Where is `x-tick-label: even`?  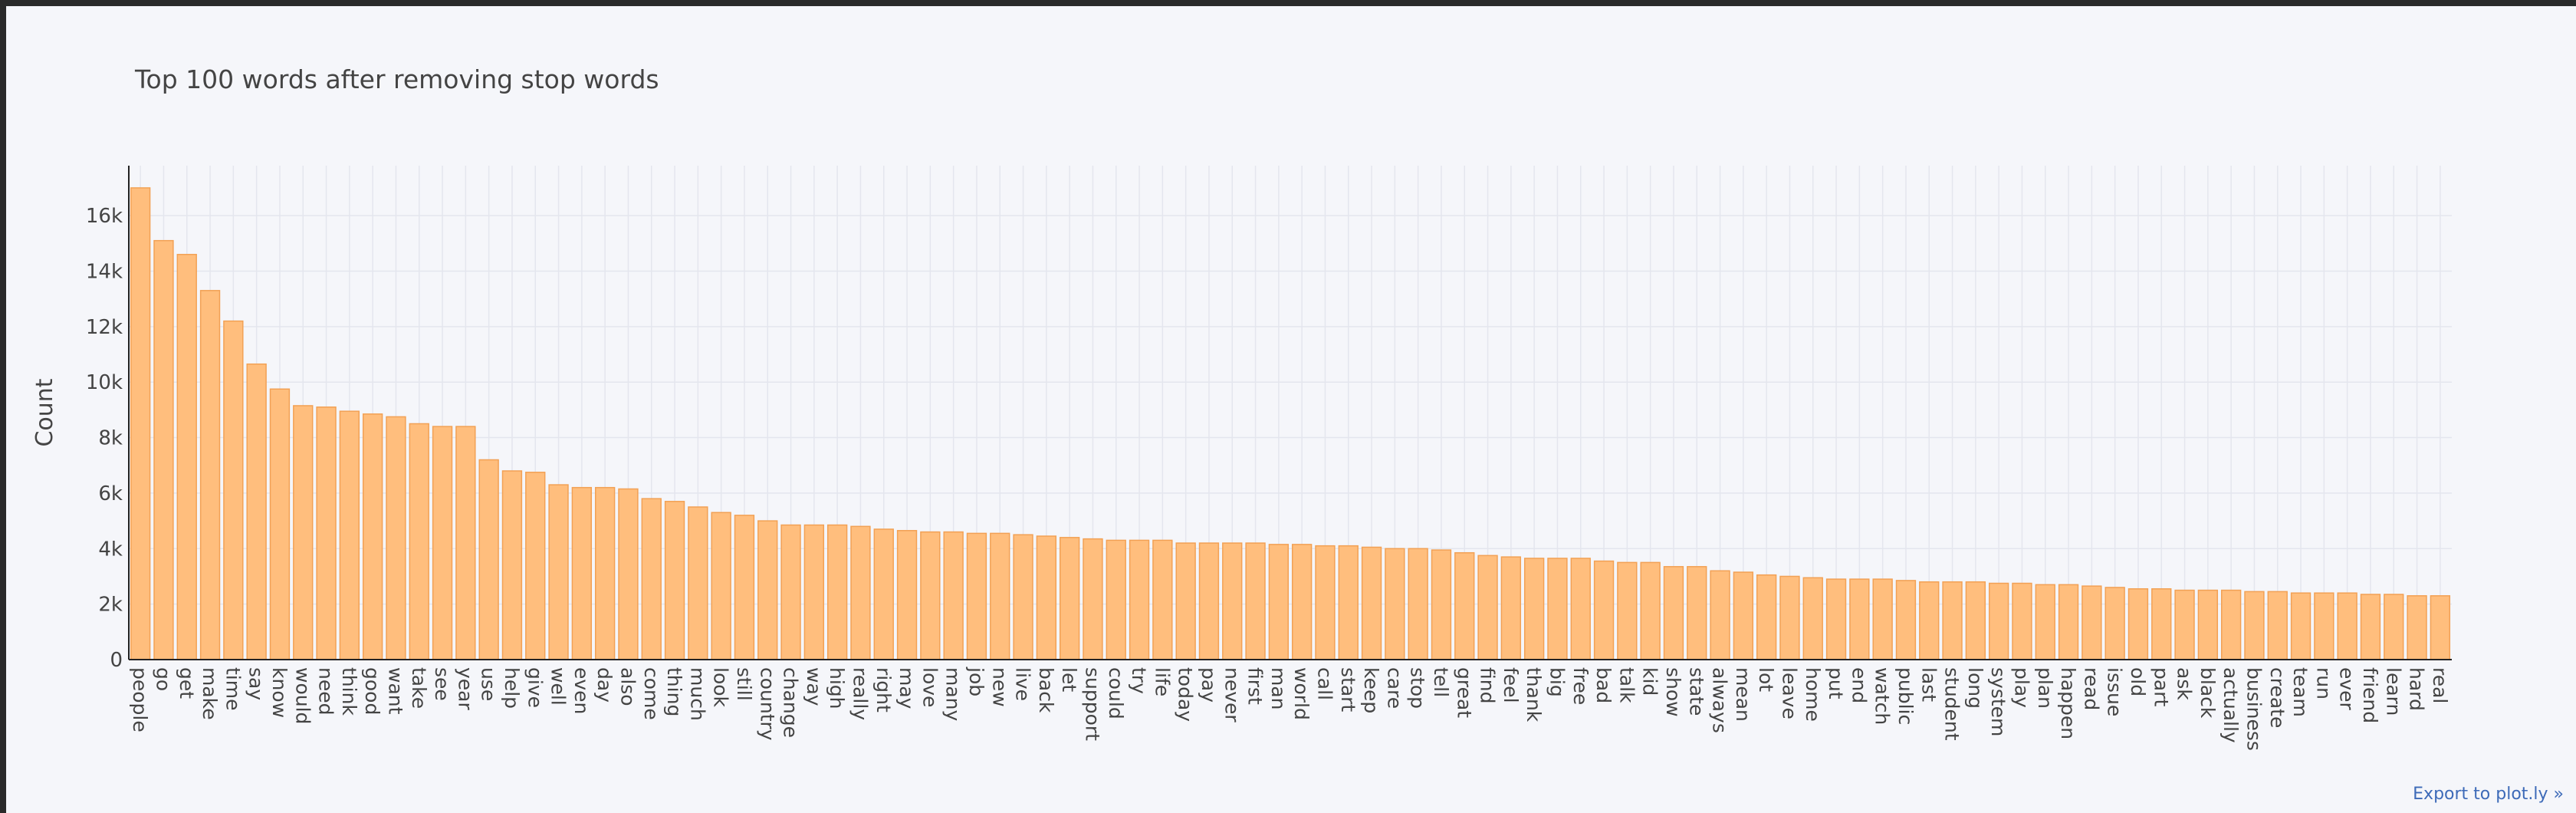 x-tick-label: even is located at coordinates (582, 690).